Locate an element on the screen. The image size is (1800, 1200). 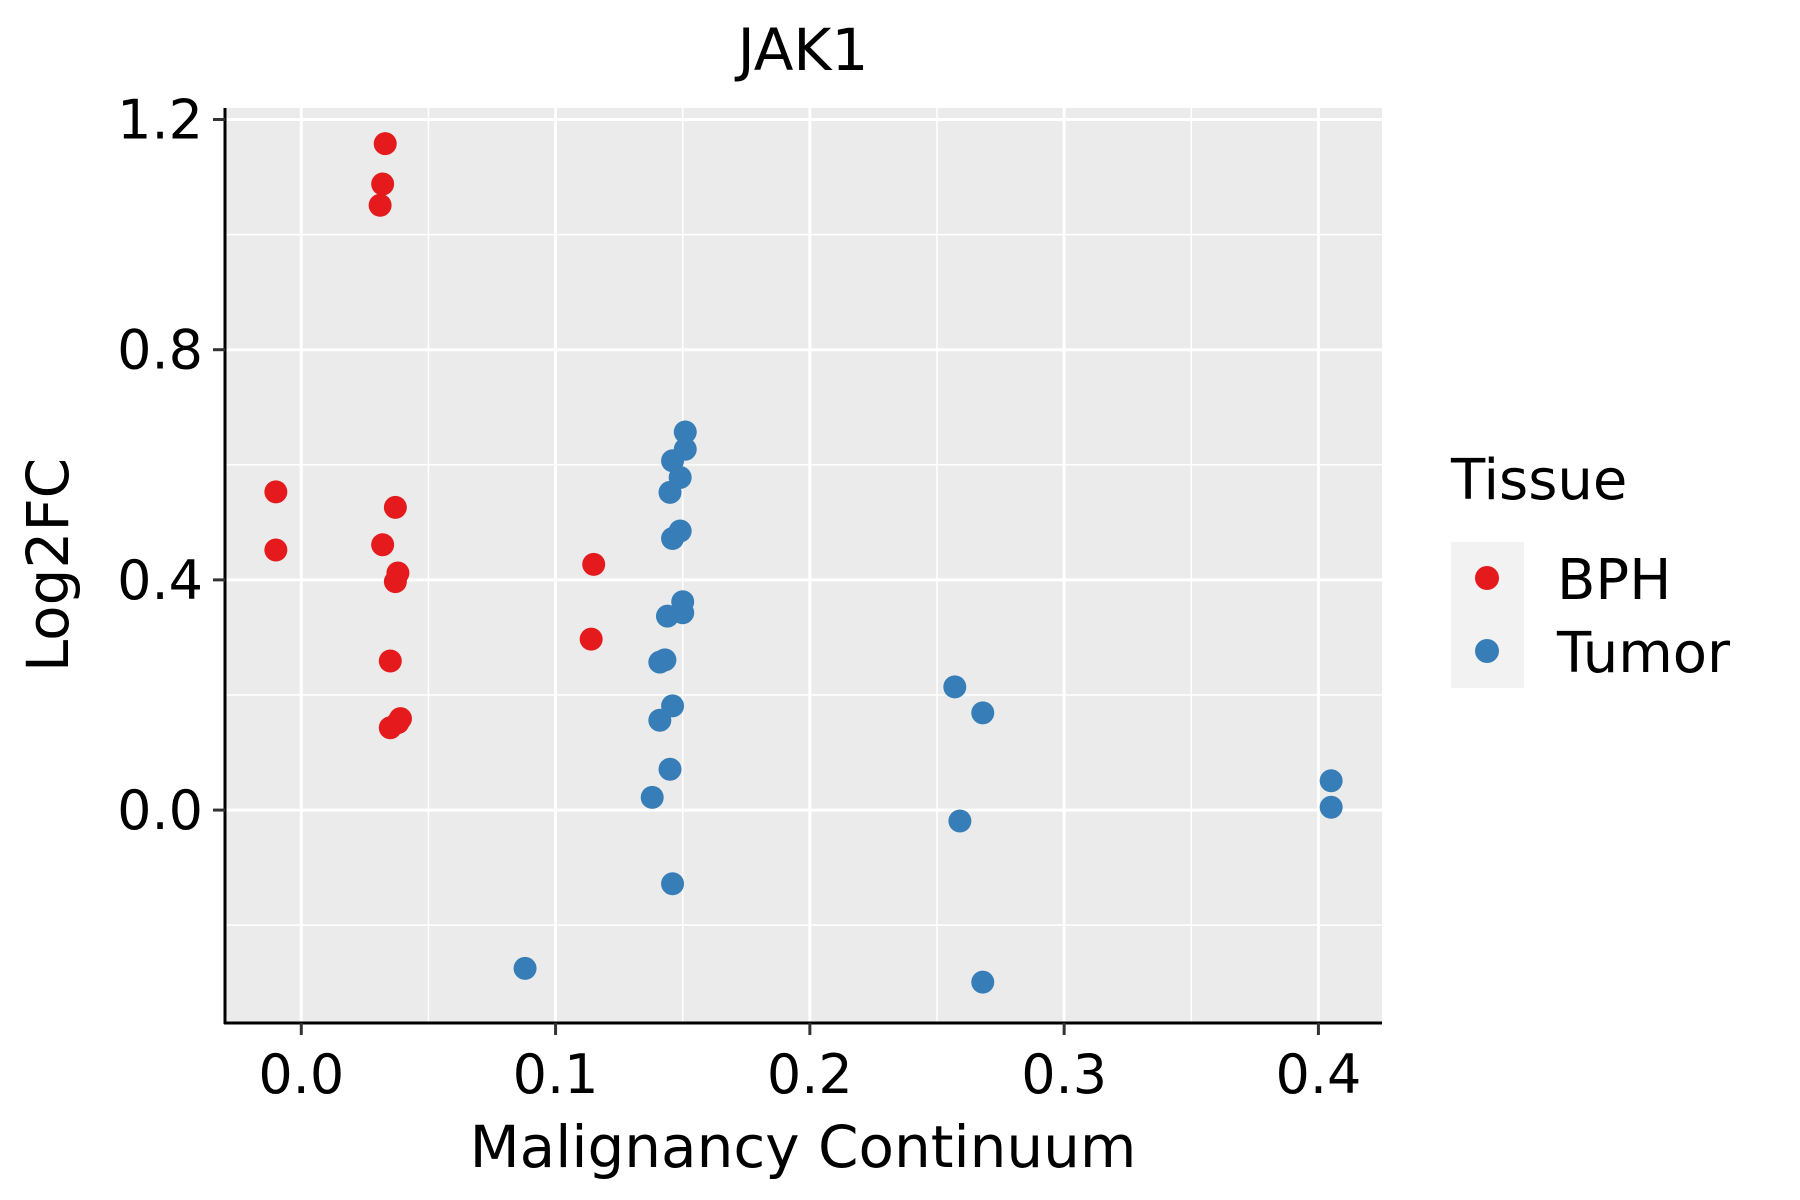
legend-key-bph is located at coordinates (1487, 578).